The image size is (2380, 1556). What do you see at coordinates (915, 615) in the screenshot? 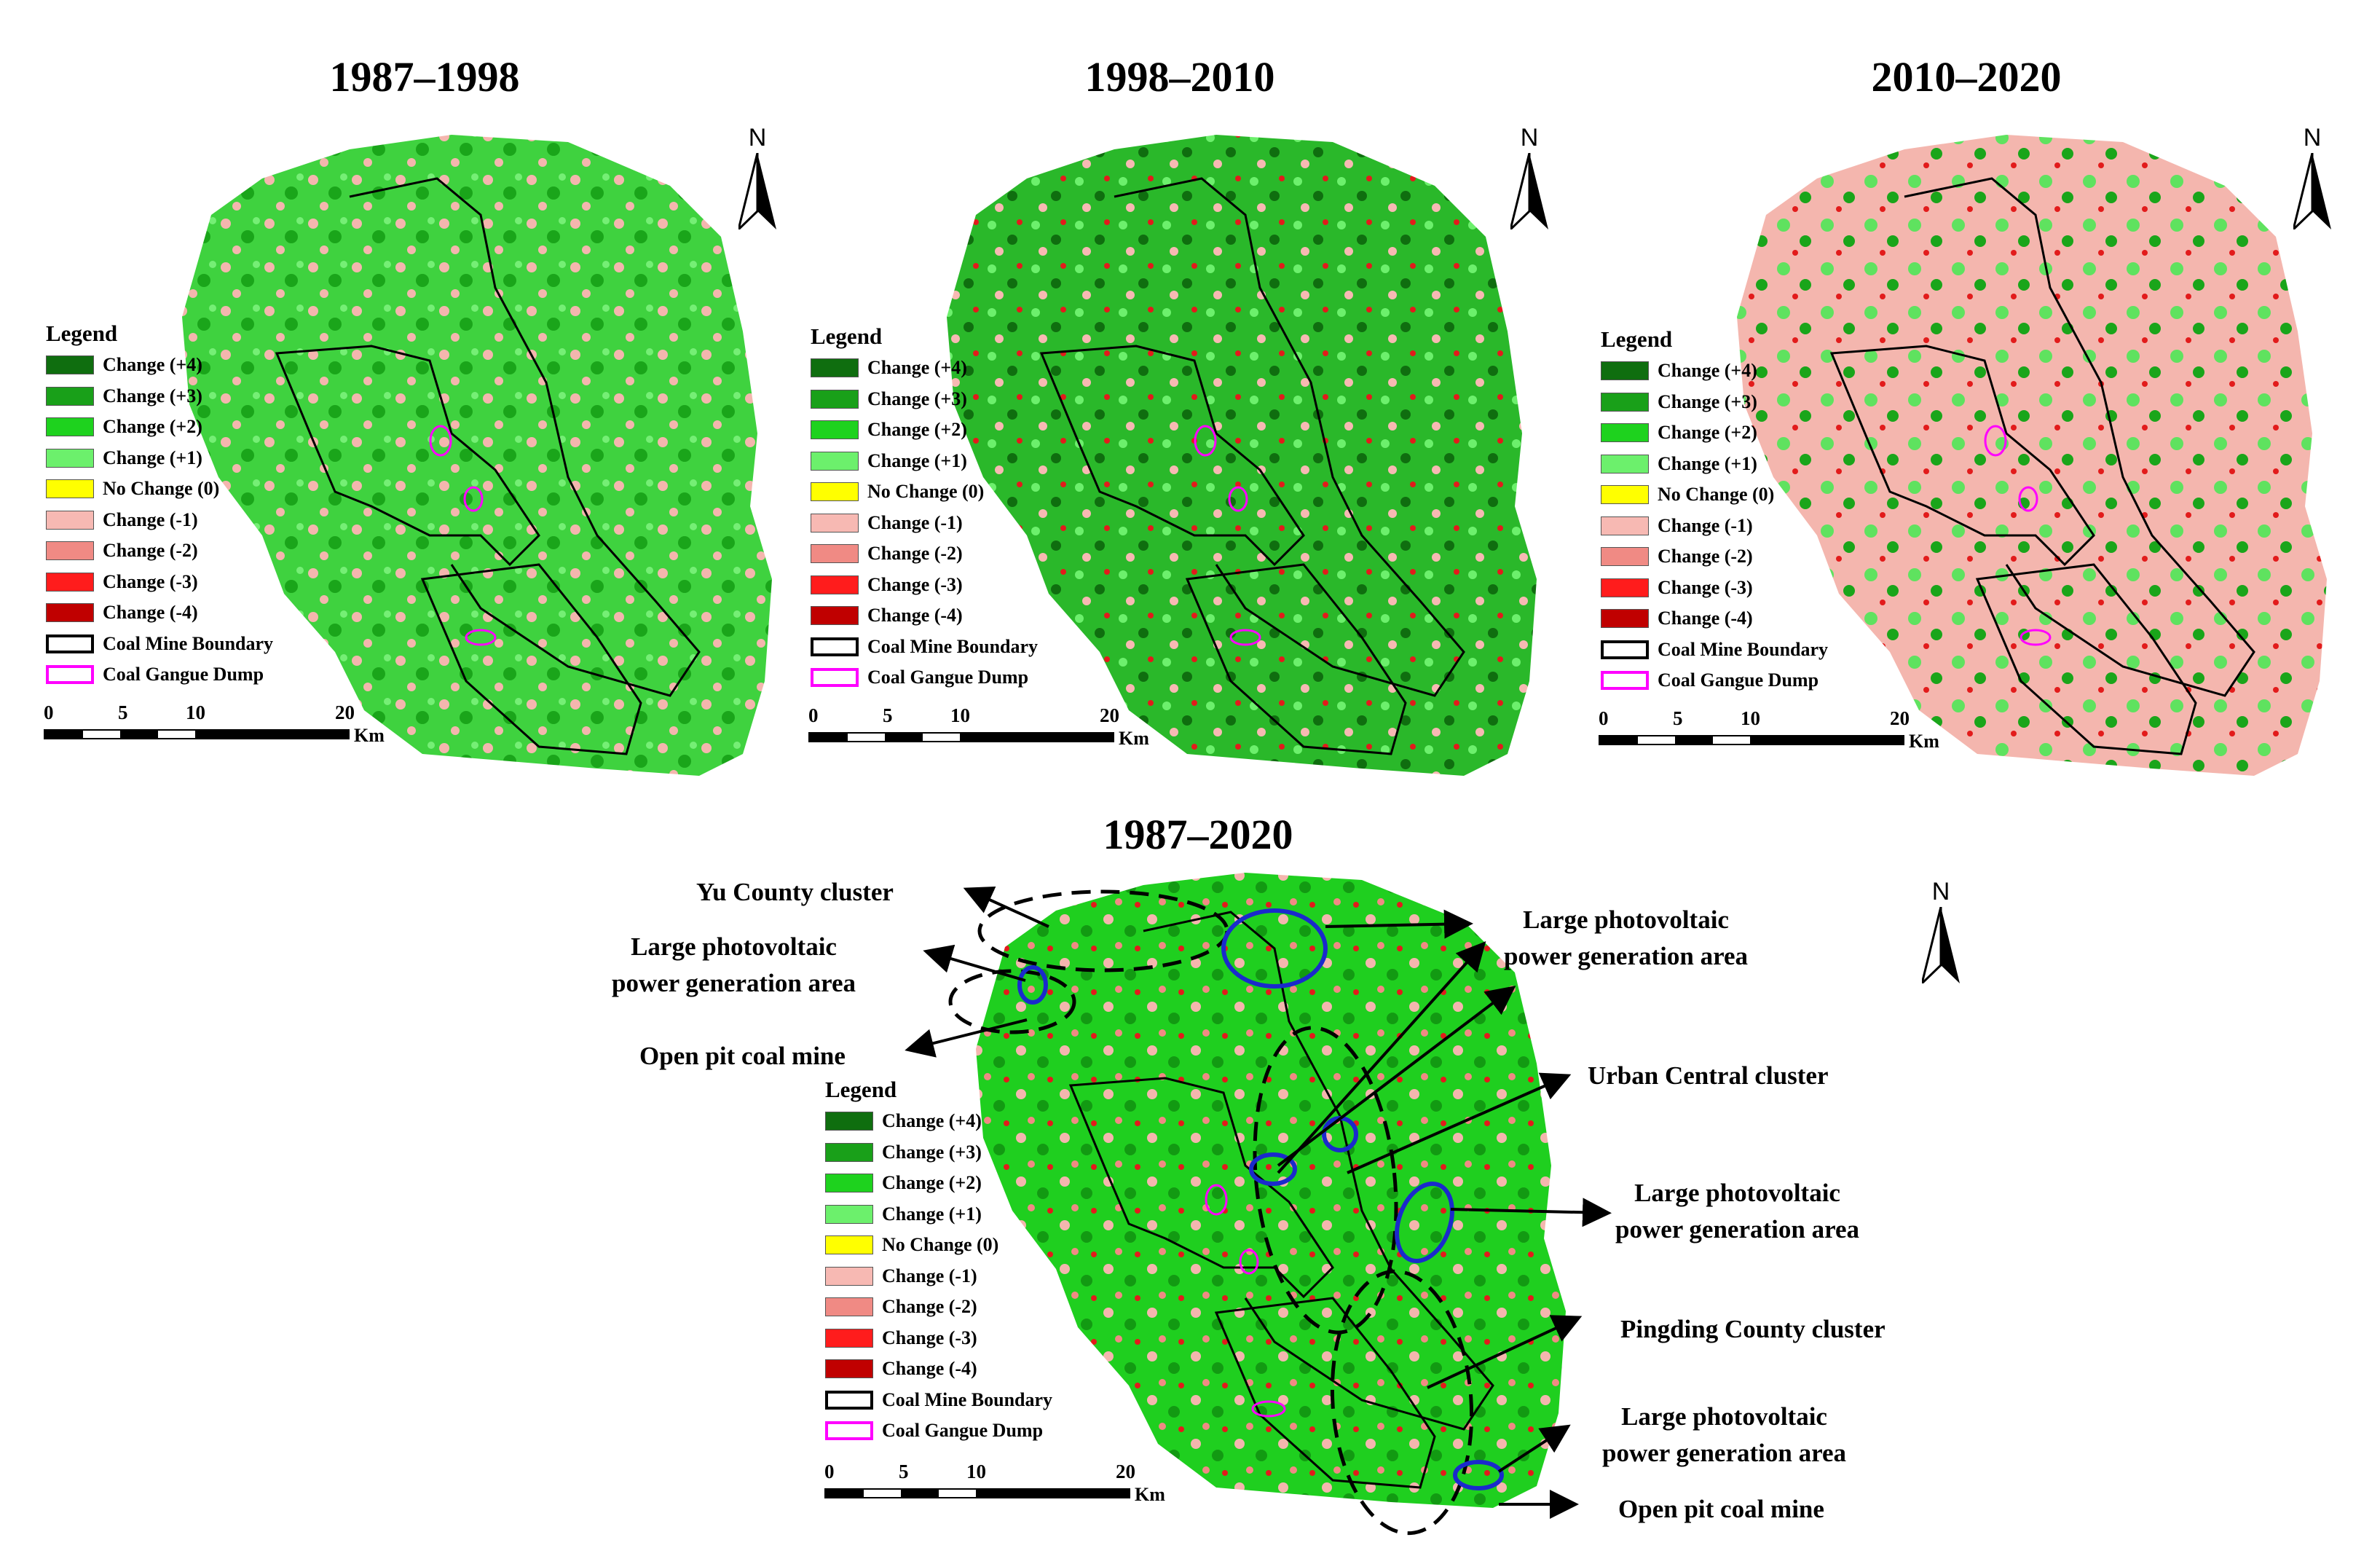
I see `legend-label: Change (-4)` at bounding box center [915, 615].